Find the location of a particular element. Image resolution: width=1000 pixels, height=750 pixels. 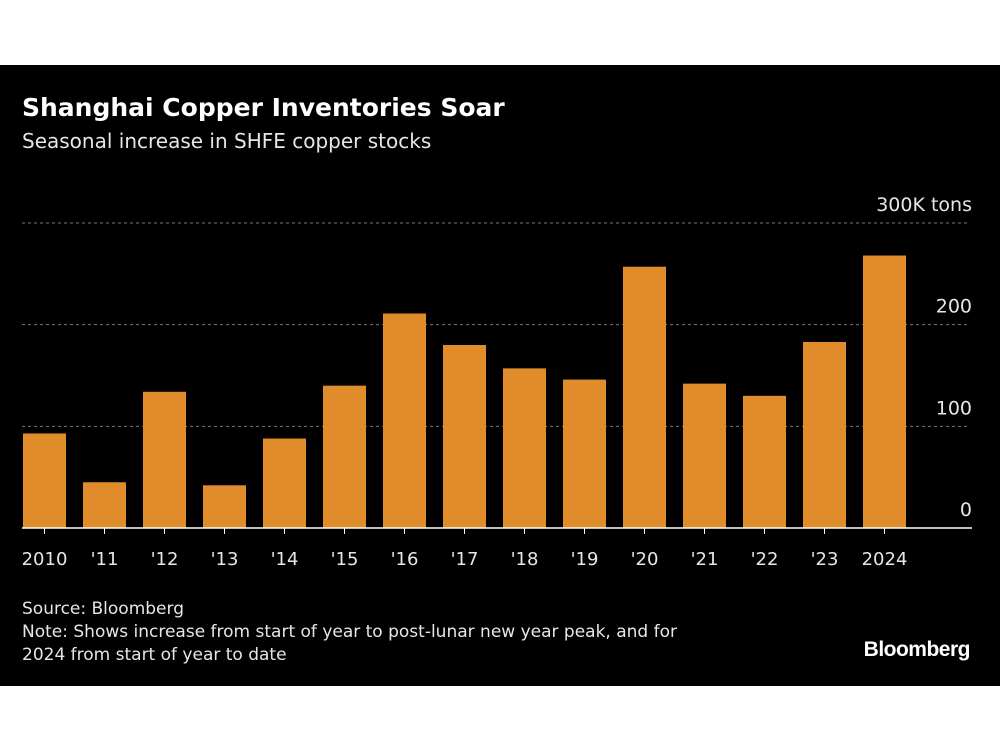

x-tick-label: '21 is located at coordinates (705, 559).